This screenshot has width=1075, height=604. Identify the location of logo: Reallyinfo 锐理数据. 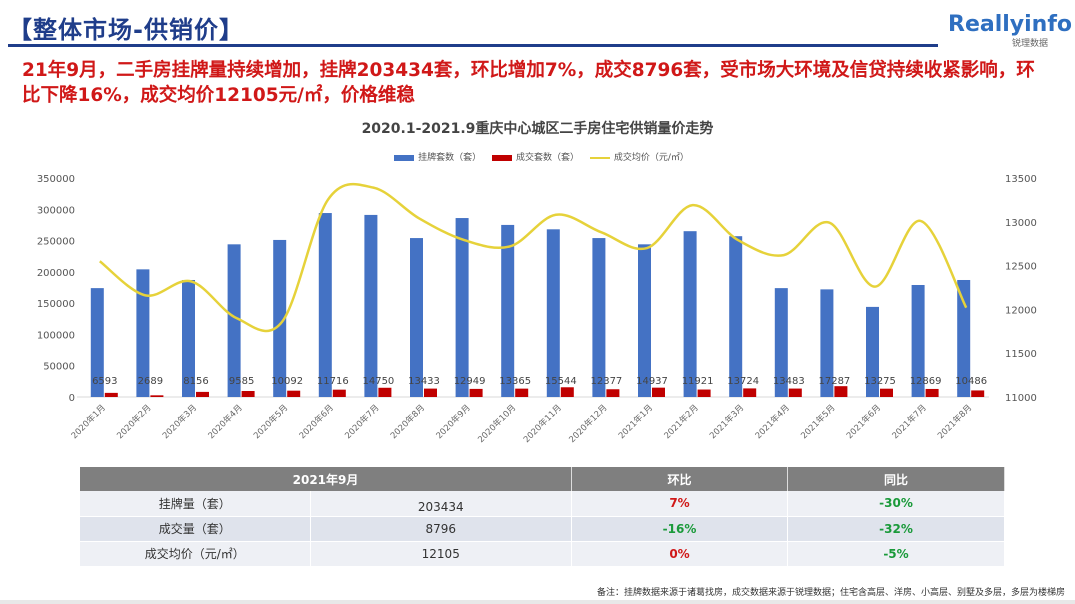
(1010, 32).